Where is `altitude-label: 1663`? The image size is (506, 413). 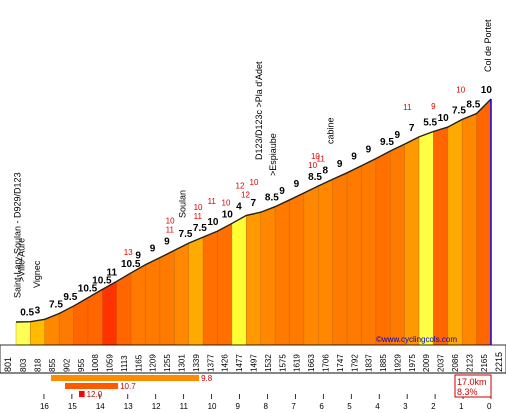
altitude-label: 1663 is located at coordinates (311, 363).